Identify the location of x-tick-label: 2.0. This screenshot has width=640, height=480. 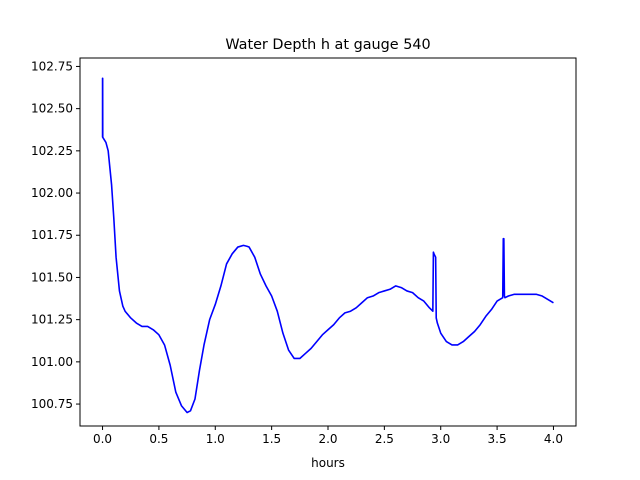
(327, 439).